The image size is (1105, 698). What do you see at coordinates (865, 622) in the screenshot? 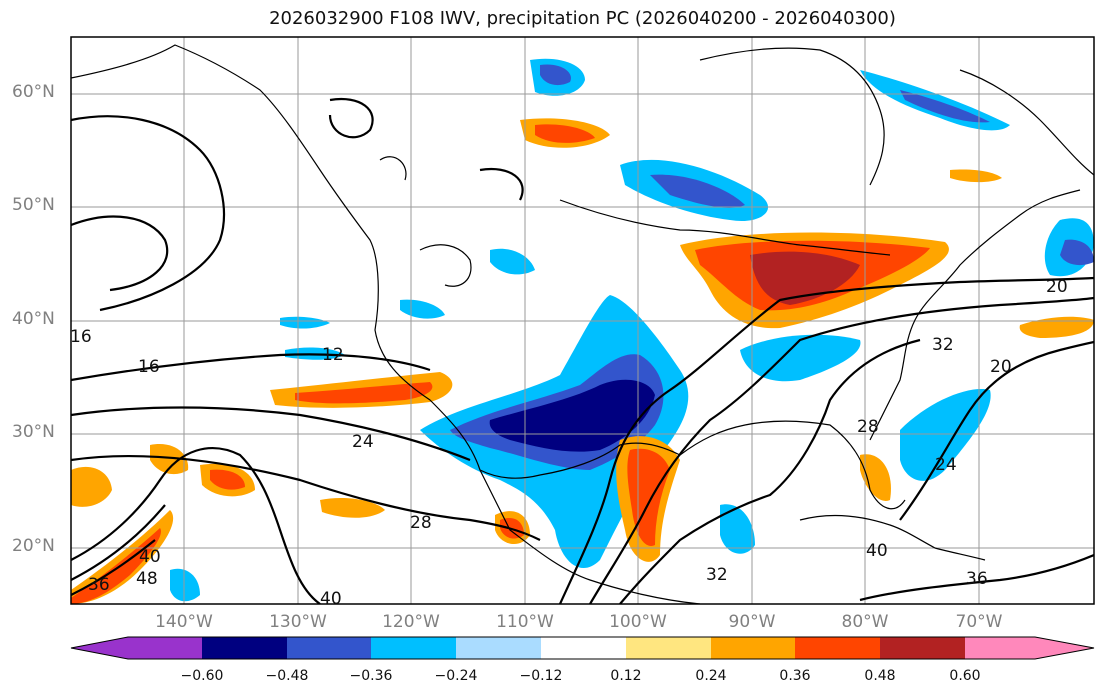
I see `lon-label: 80°W` at bounding box center [865, 622].